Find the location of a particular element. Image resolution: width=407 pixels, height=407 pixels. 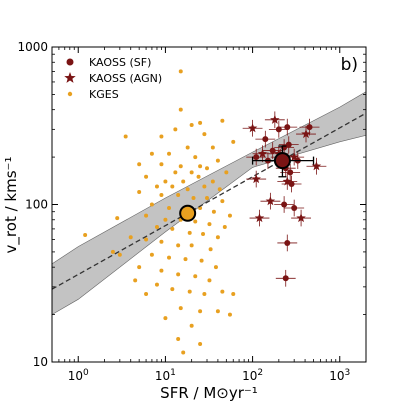

legend-label: KGES is located at coordinates (104, 94).